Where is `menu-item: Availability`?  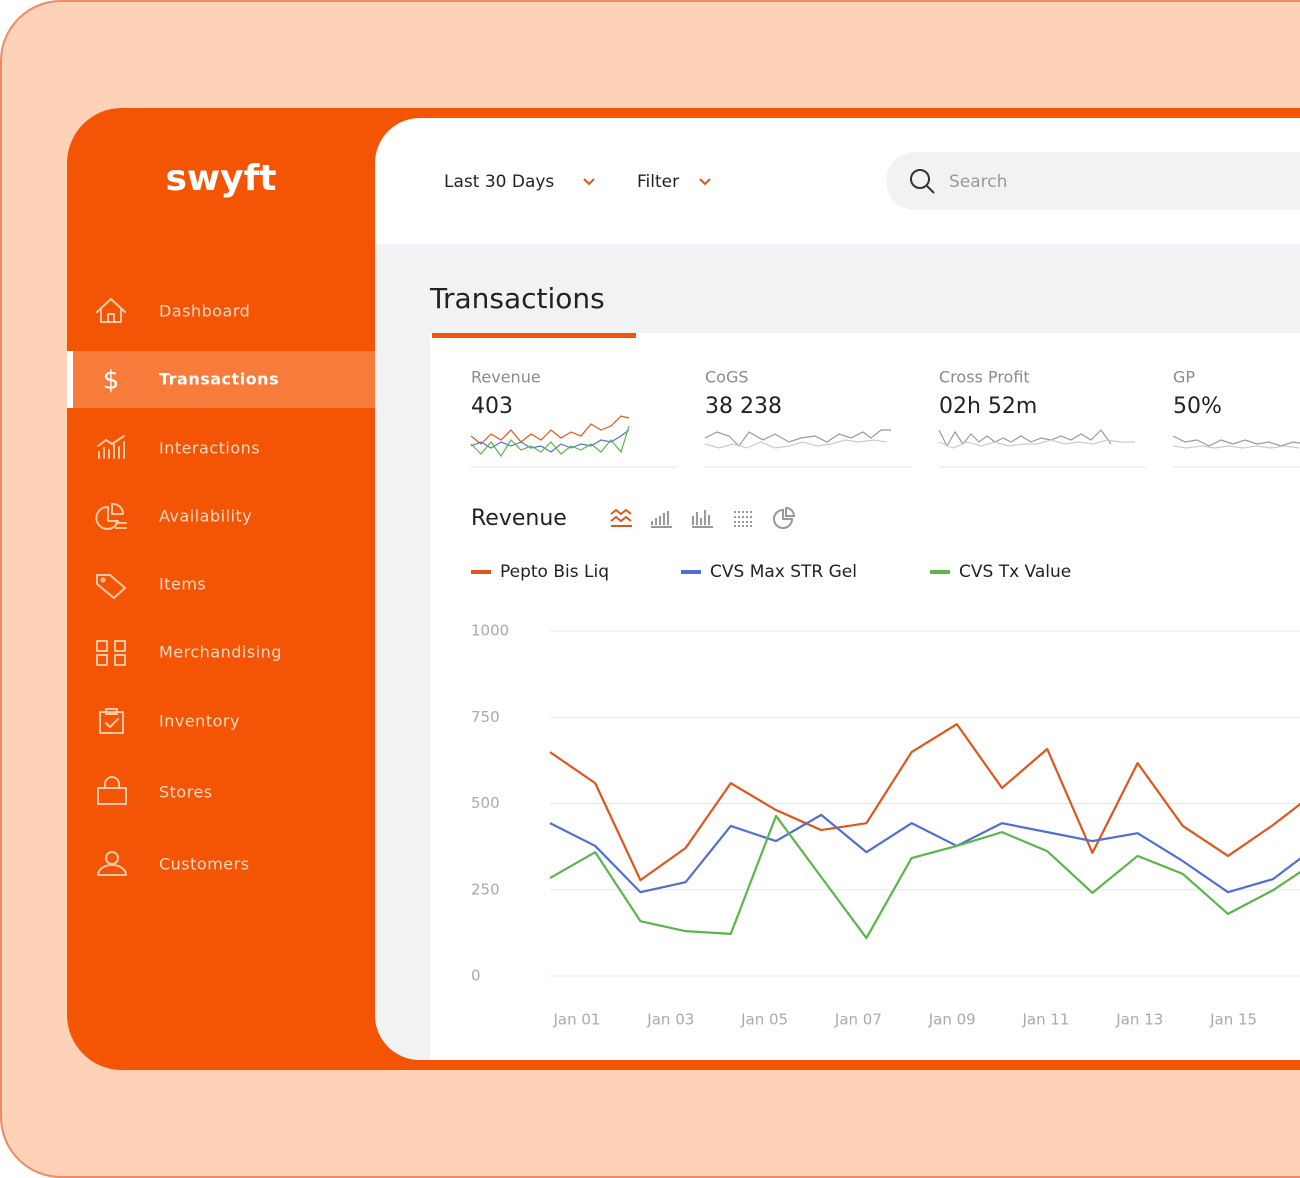 menu-item: Availability is located at coordinates (205, 516).